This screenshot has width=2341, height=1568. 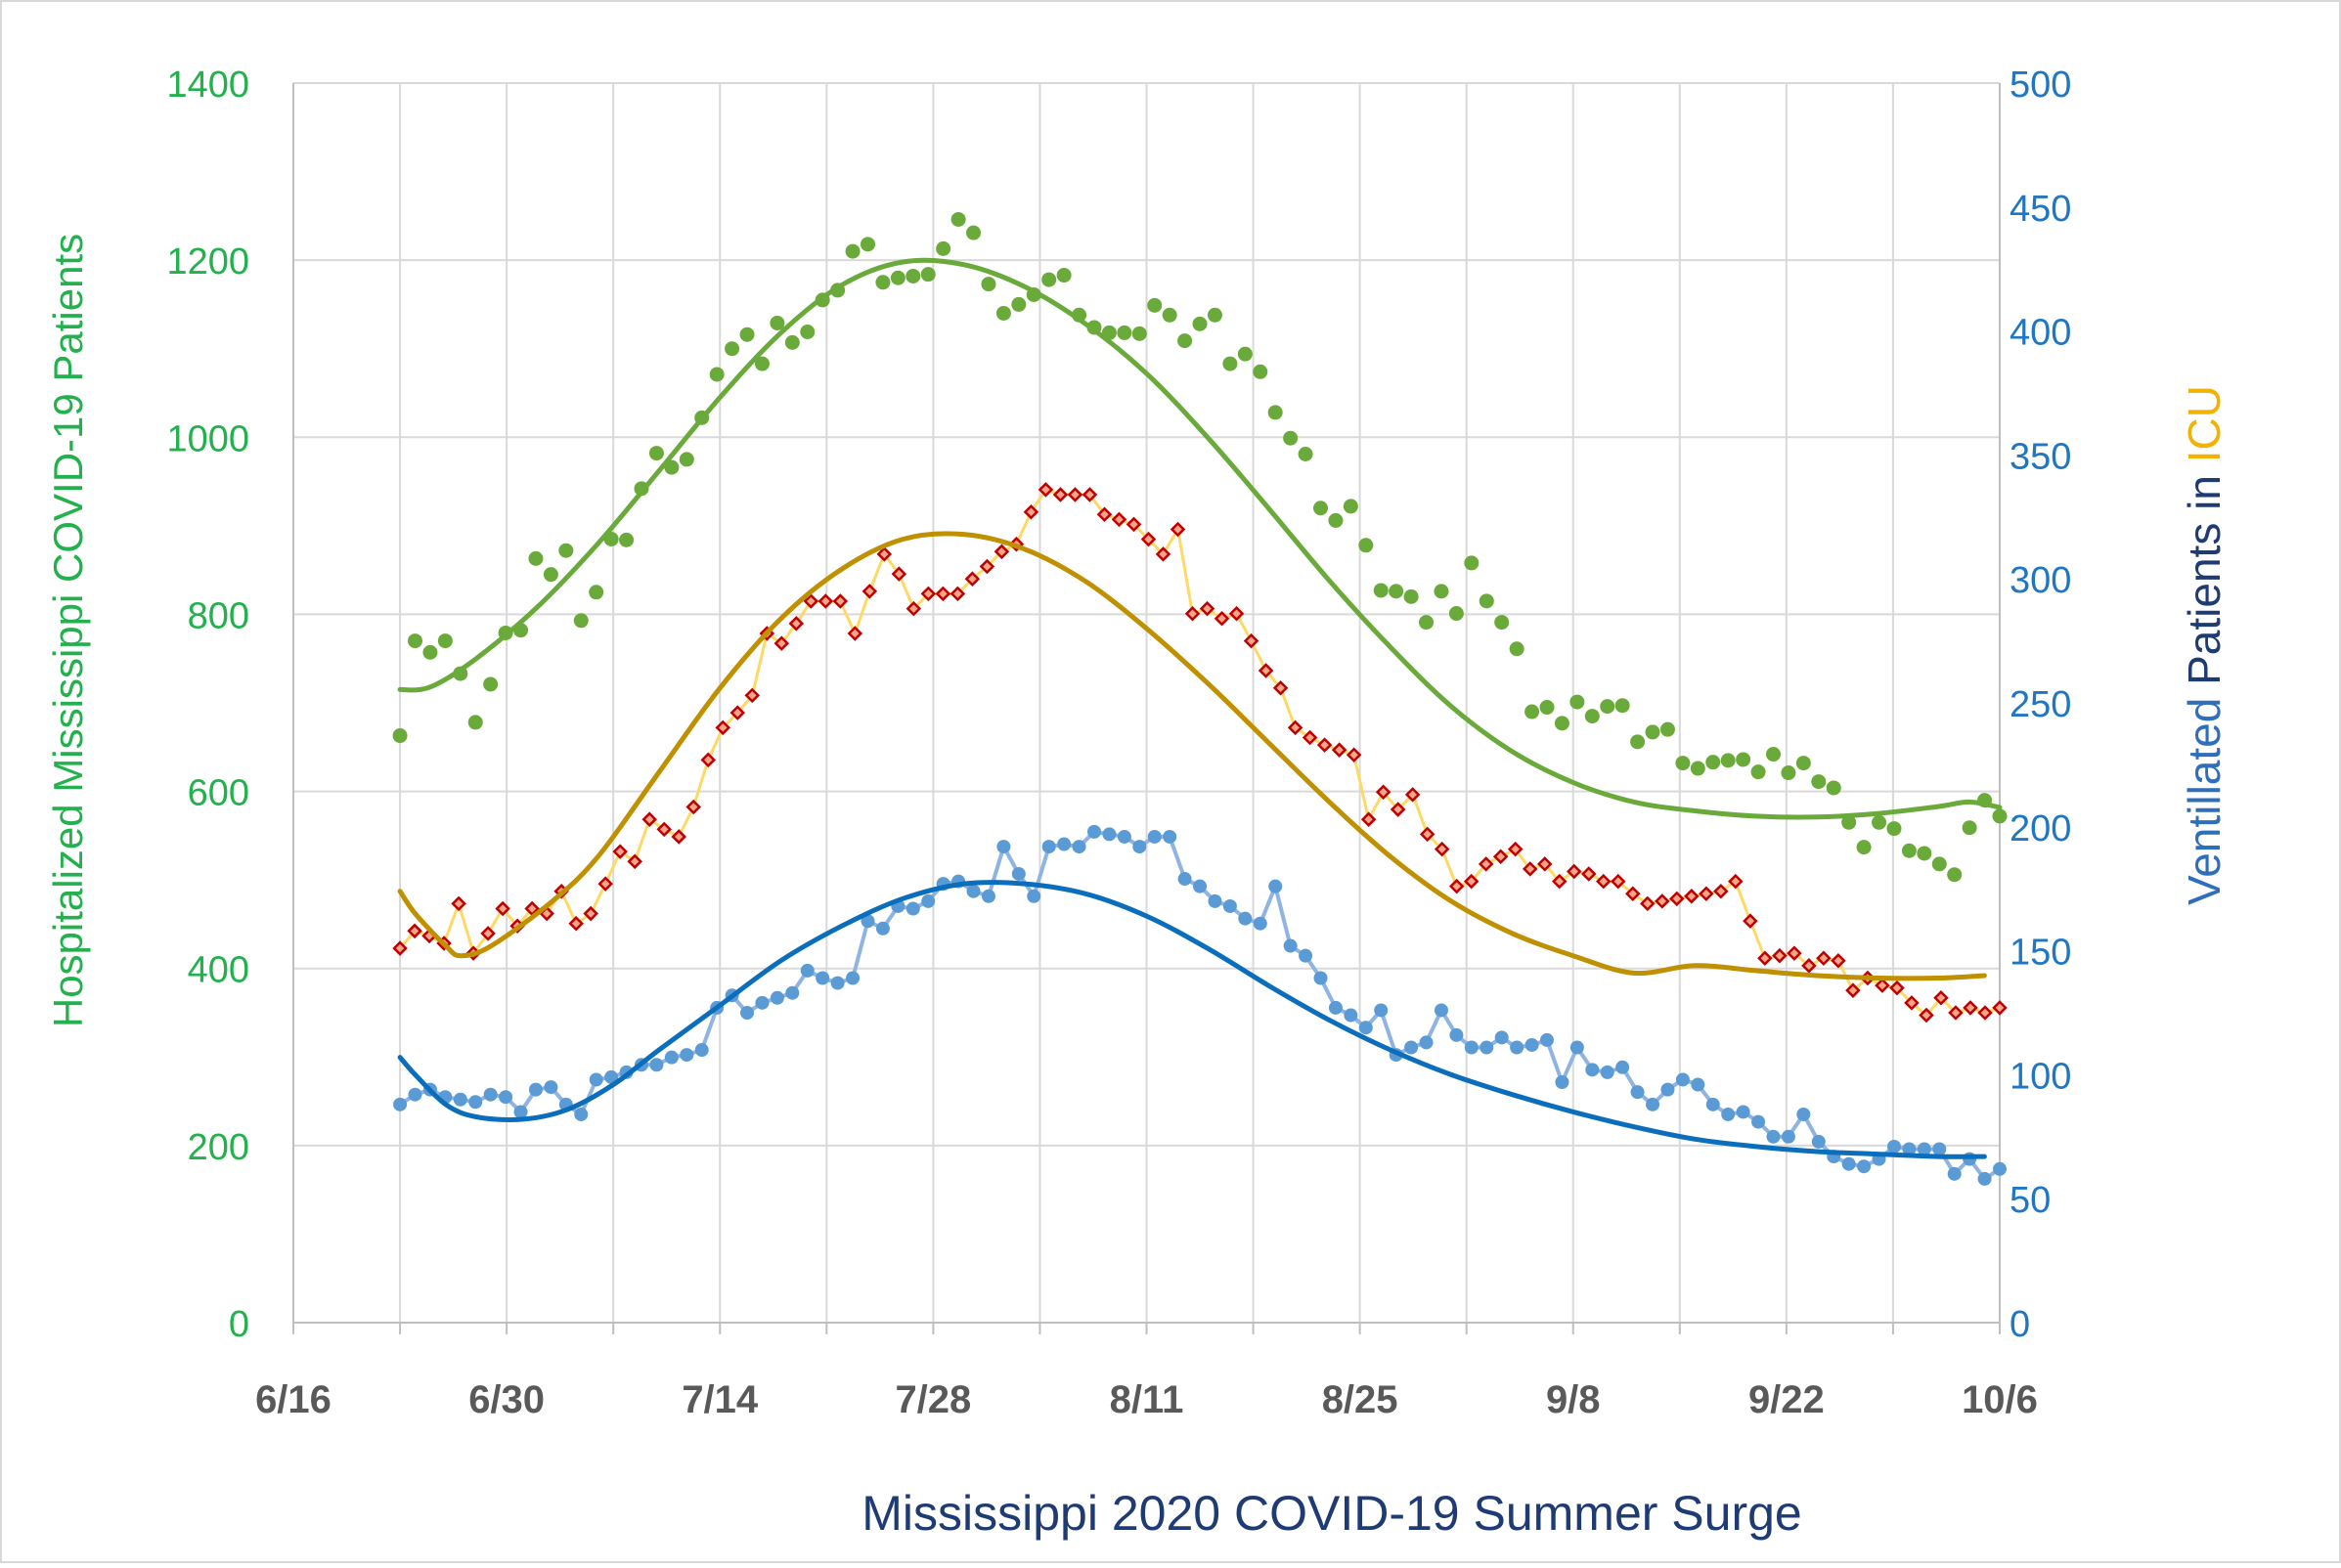 What do you see at coordinates (2040, 704) in the screenshot?
I see `y-tick-label-right: 250` at bounding box center [2040, 704].